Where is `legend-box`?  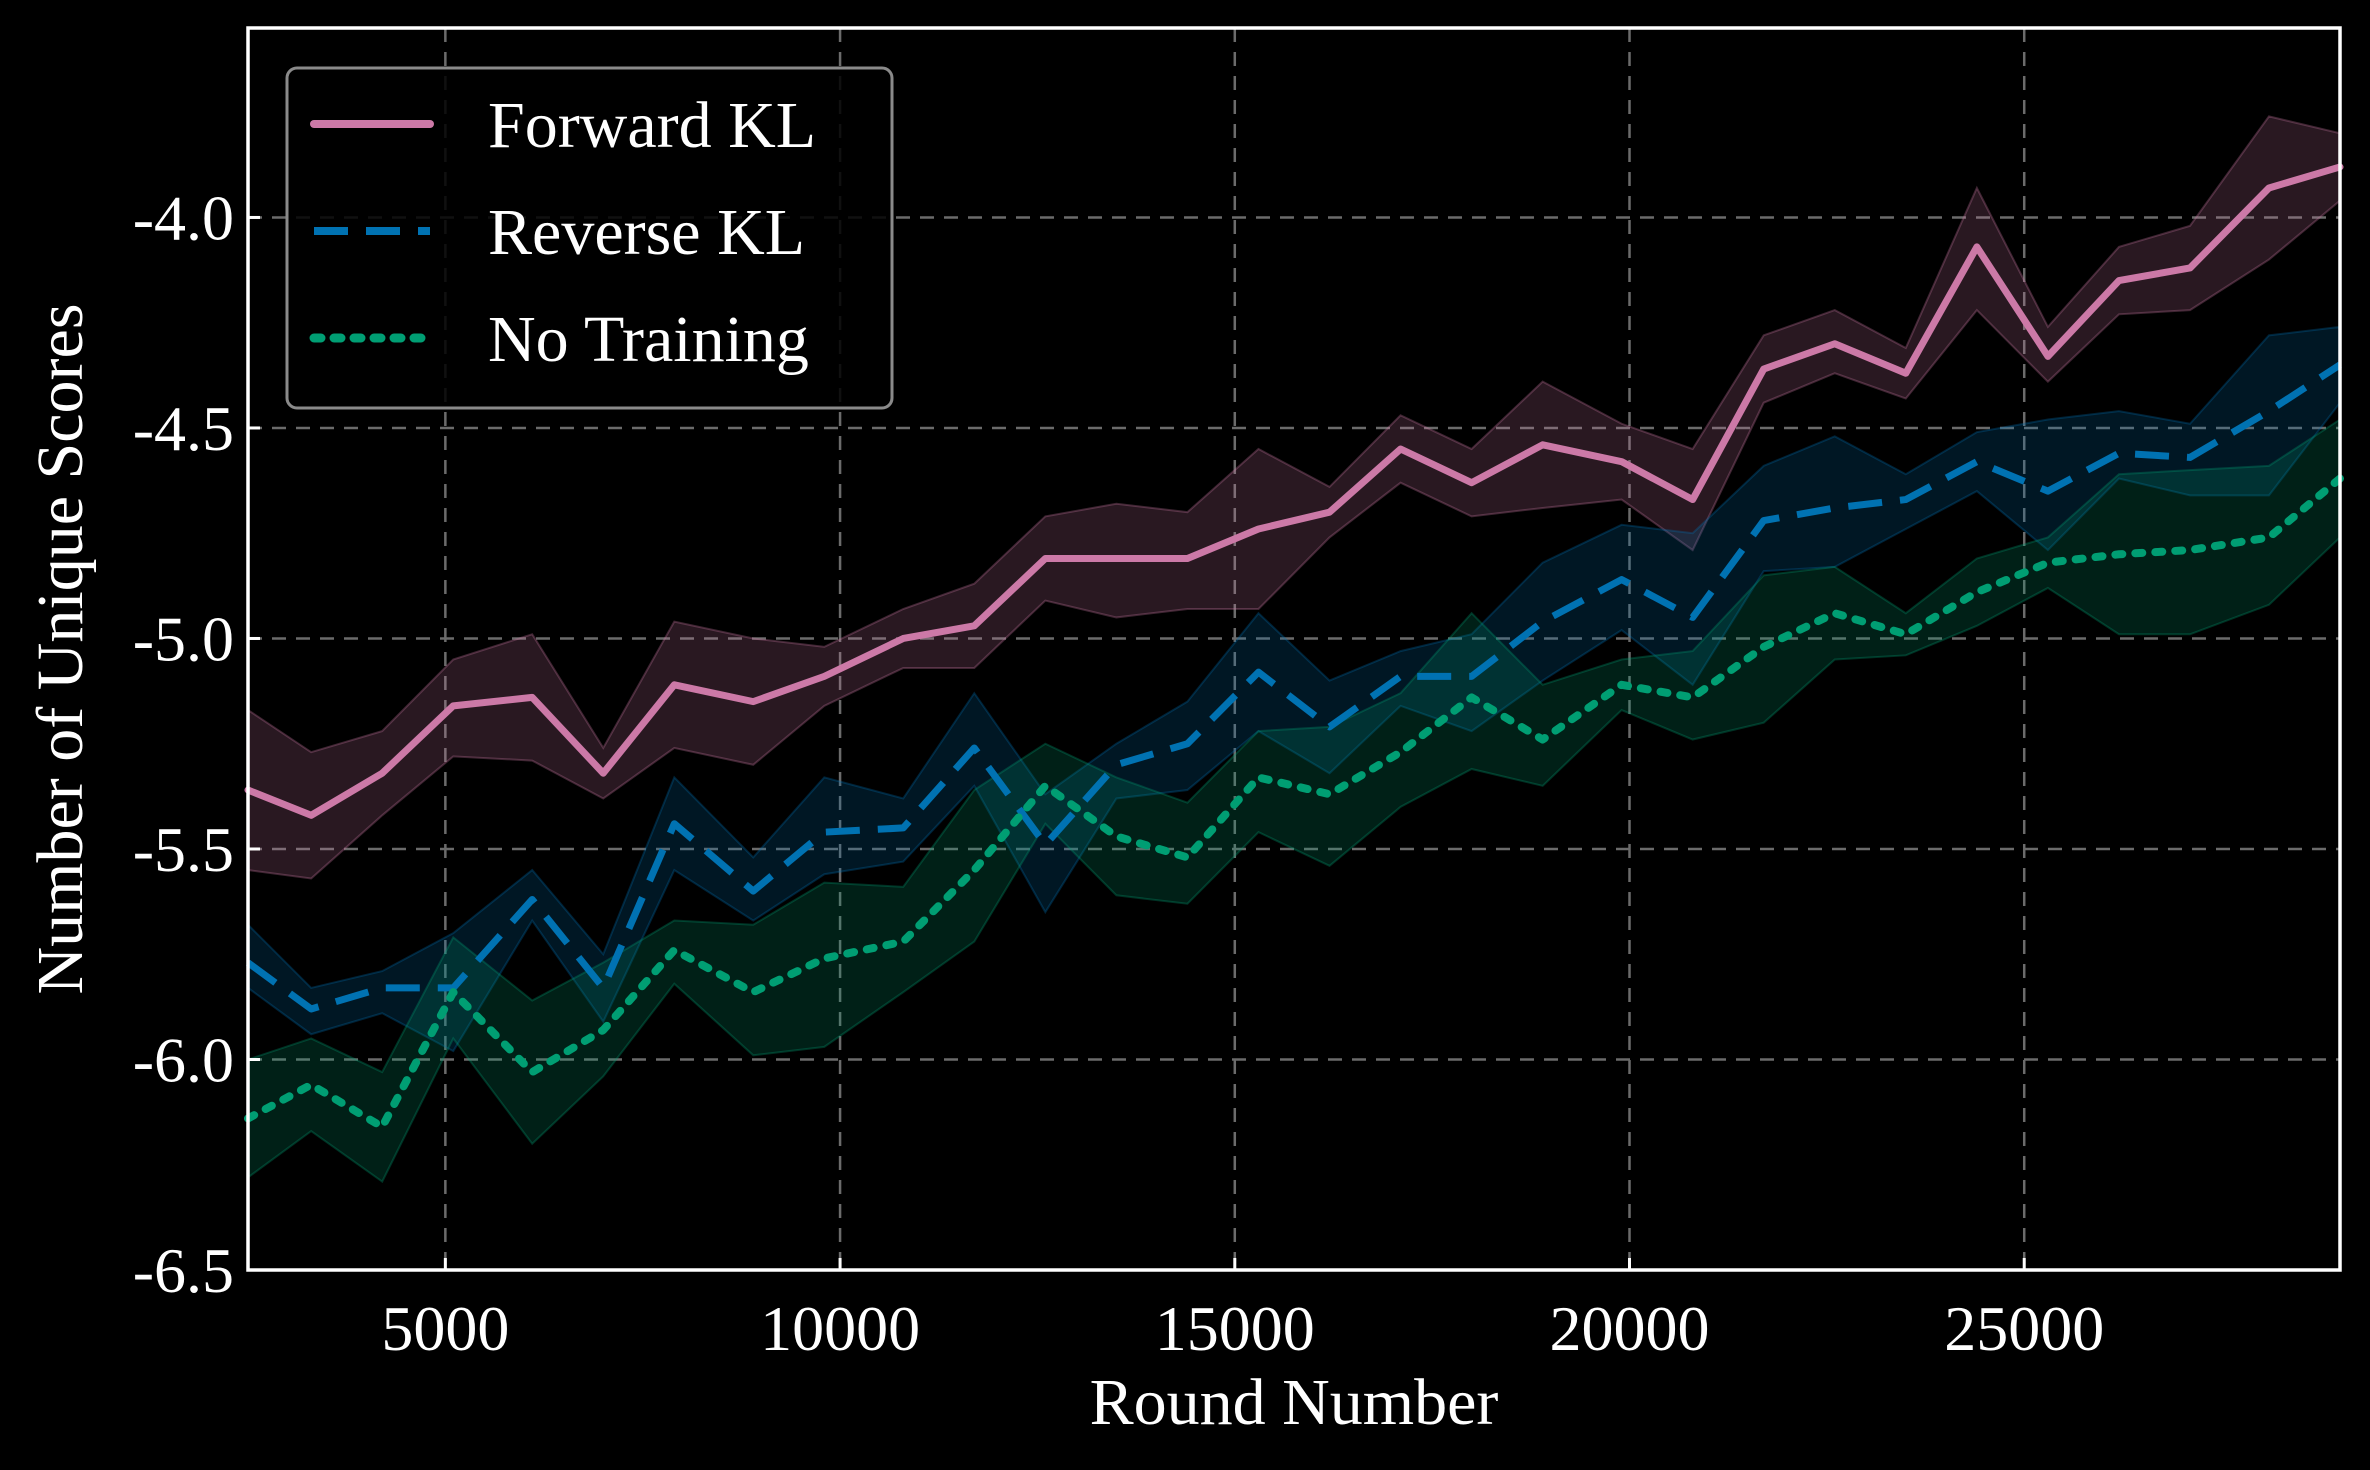 legend-box is located at coordinates (589, 238).